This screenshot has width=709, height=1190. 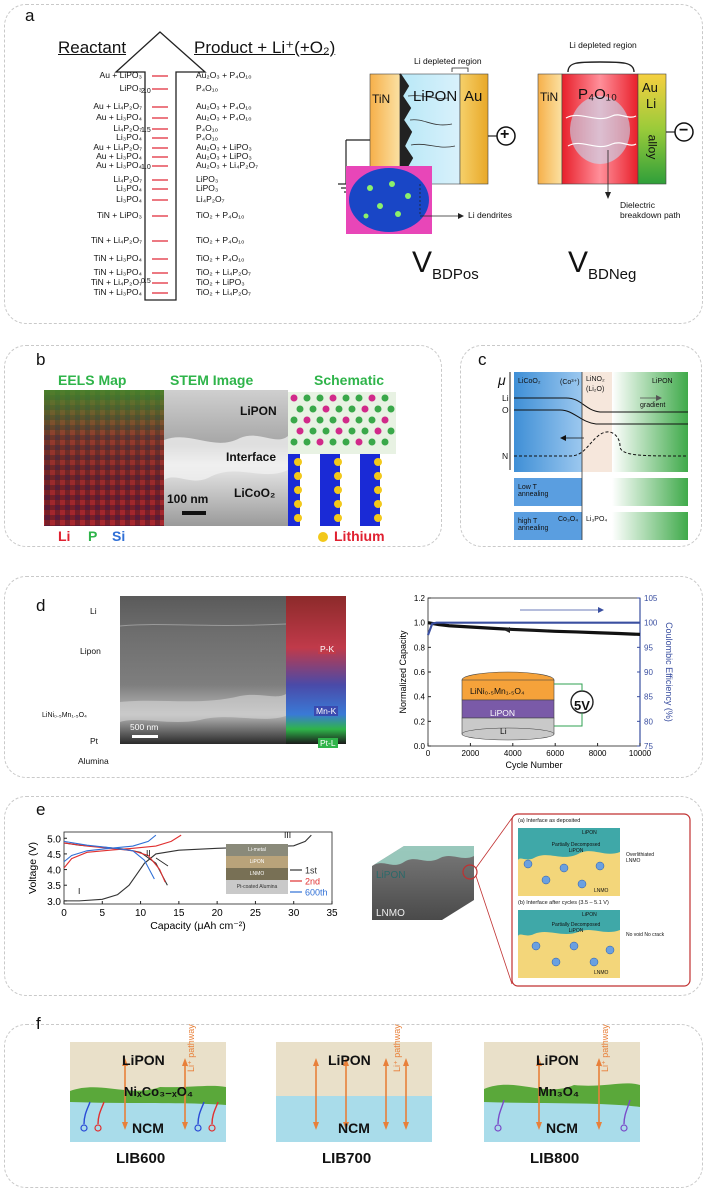 What do you see at coordinates (576, 848) in the screenshot?
I see `box-a-partial: Partially Decomposed LiPON` at bounding box center [576, 848].